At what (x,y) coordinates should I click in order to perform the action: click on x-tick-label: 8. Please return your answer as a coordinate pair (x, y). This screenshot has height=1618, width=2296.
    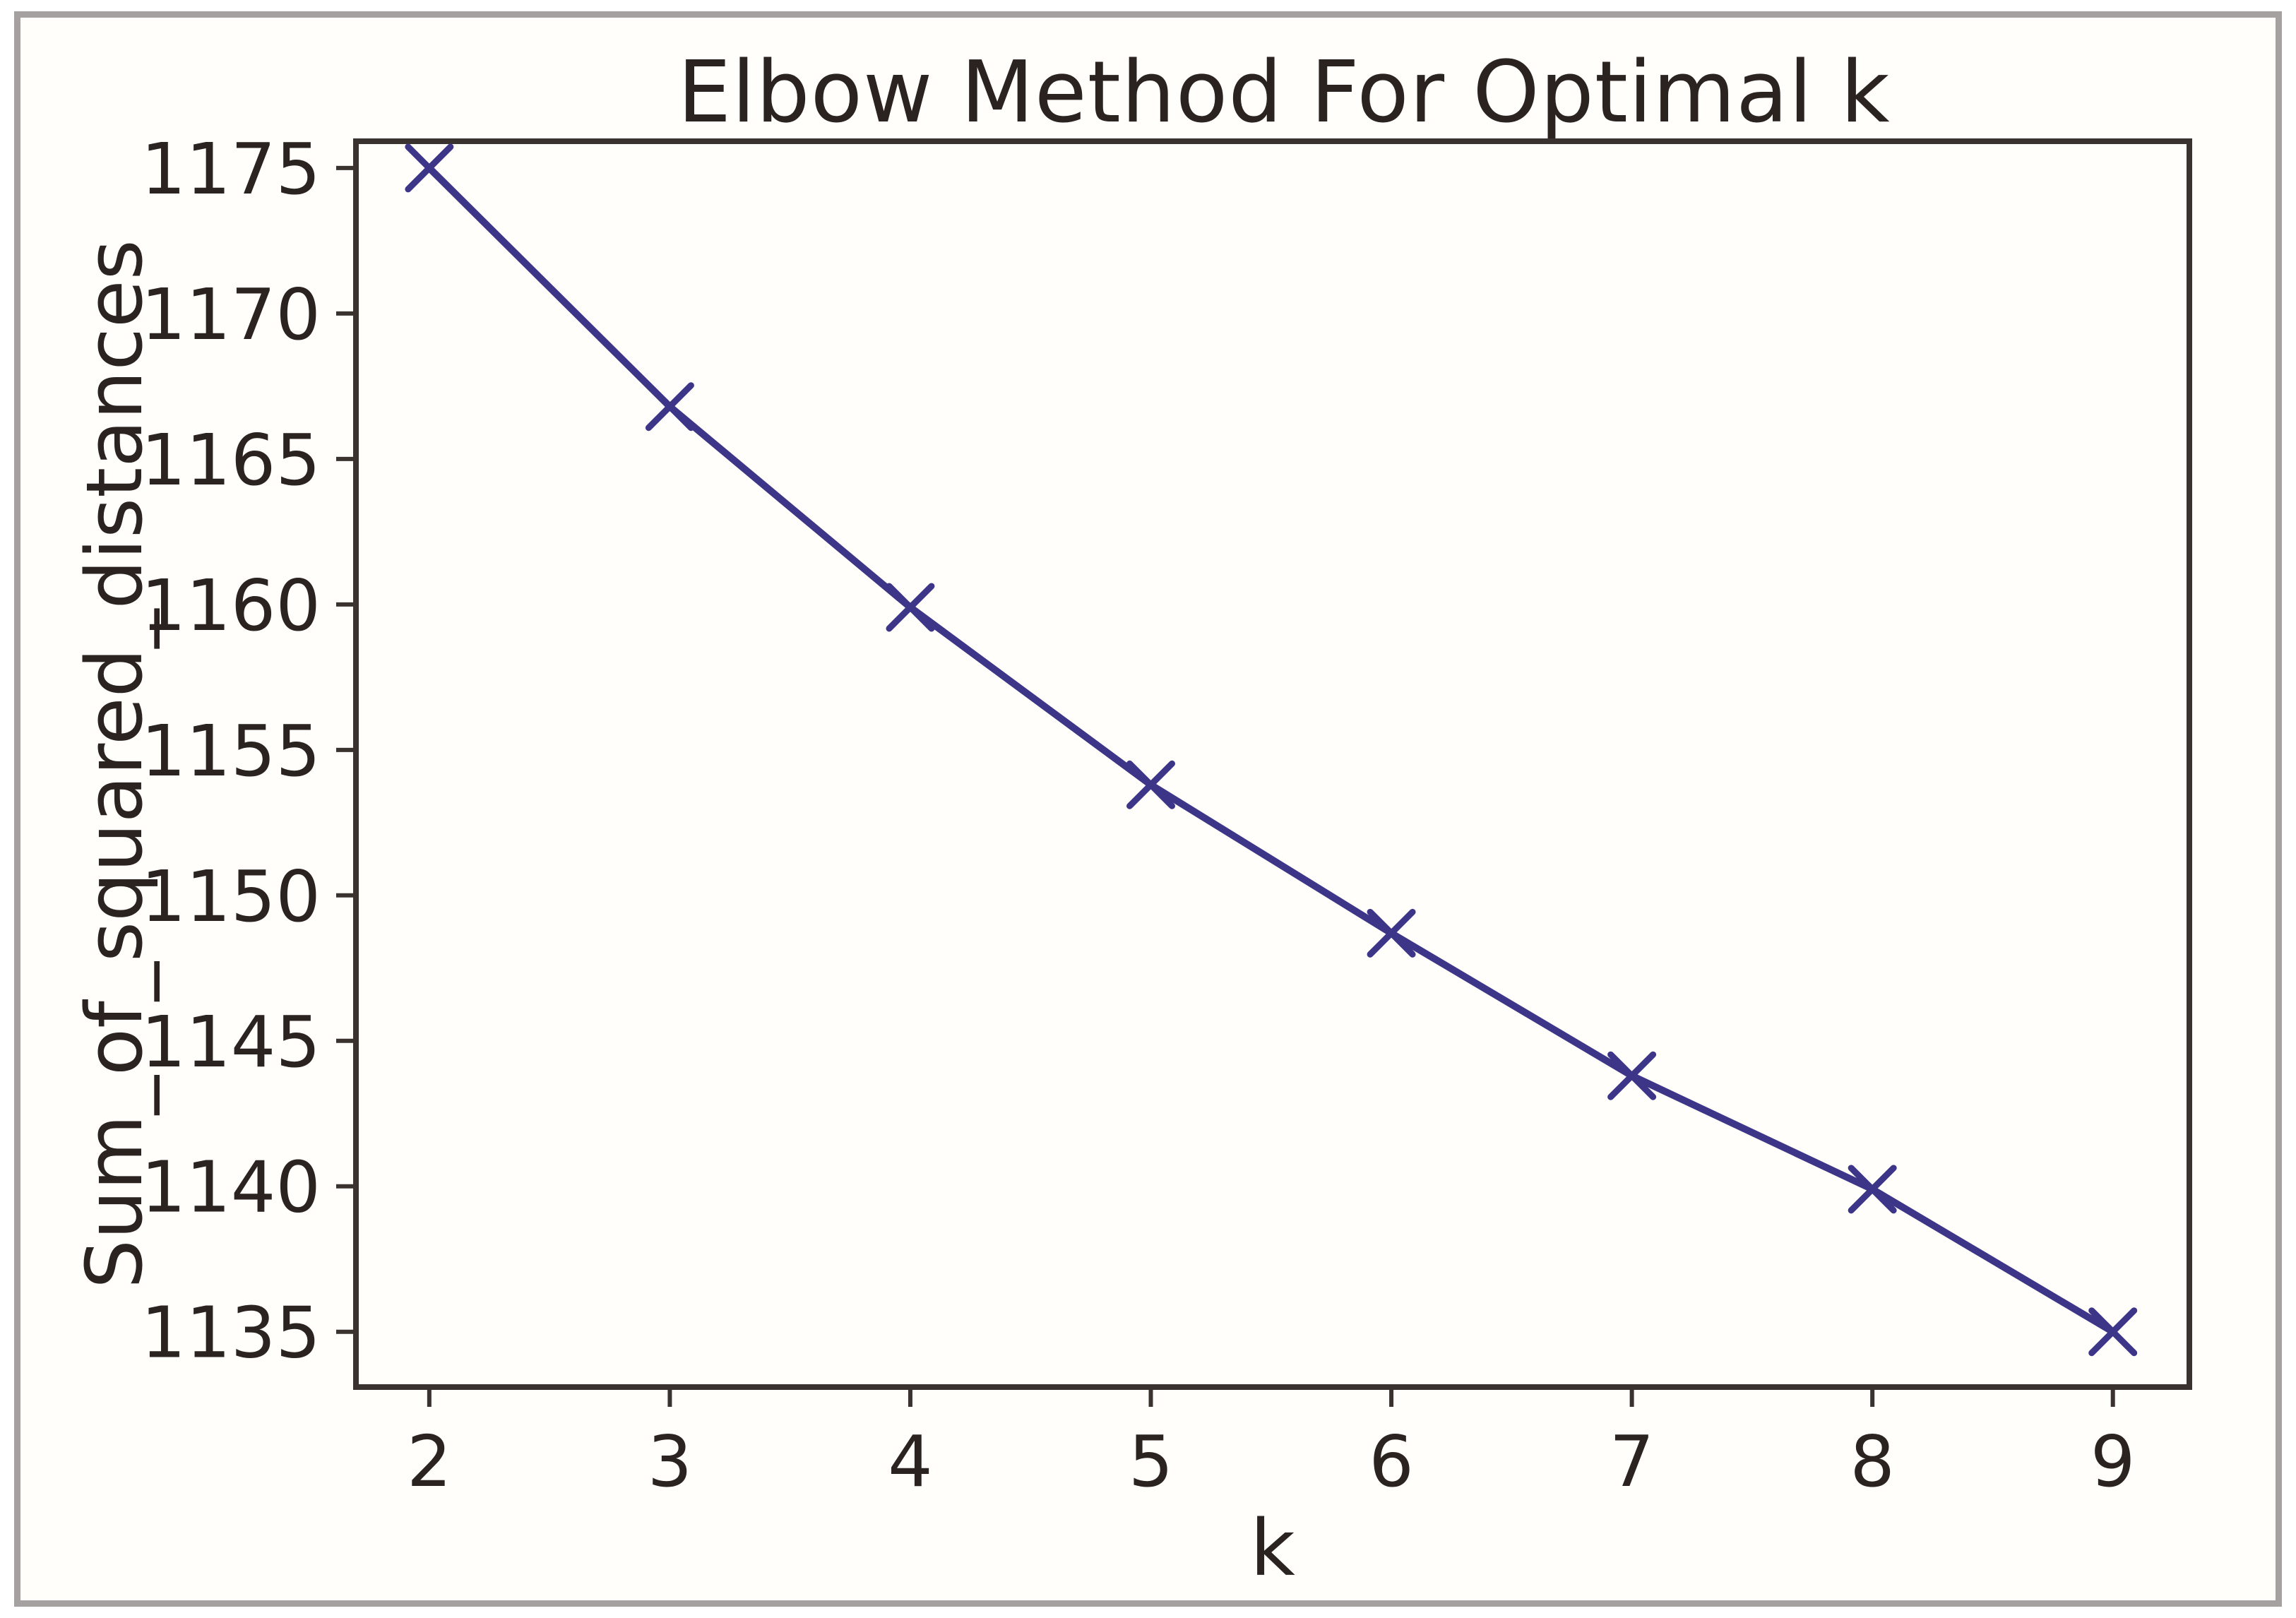
    Looking at the image, I should click on (1872, 1461).